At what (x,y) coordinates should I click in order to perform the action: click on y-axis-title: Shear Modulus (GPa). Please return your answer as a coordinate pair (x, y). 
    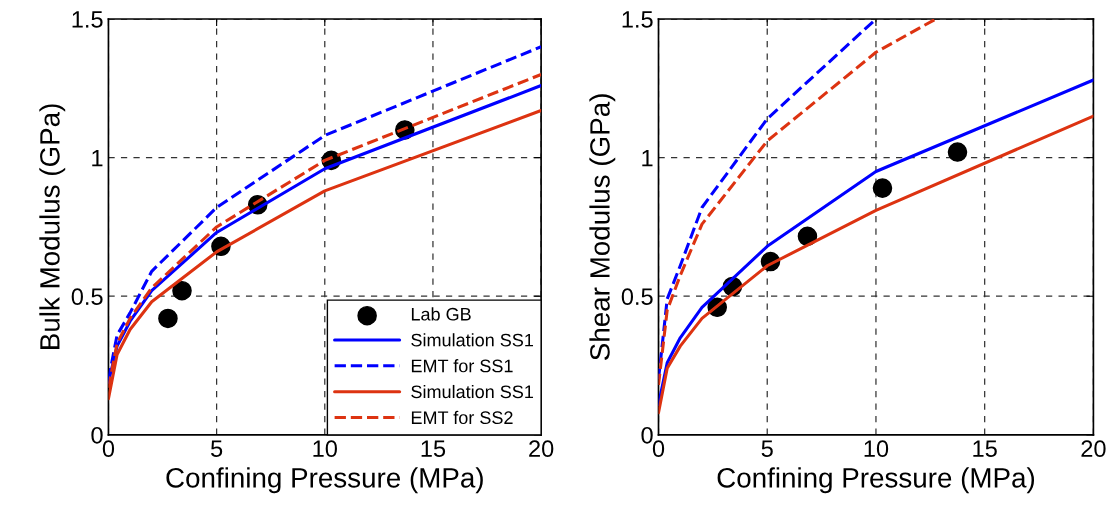
    Looking at the image, I should click on (602, 227).